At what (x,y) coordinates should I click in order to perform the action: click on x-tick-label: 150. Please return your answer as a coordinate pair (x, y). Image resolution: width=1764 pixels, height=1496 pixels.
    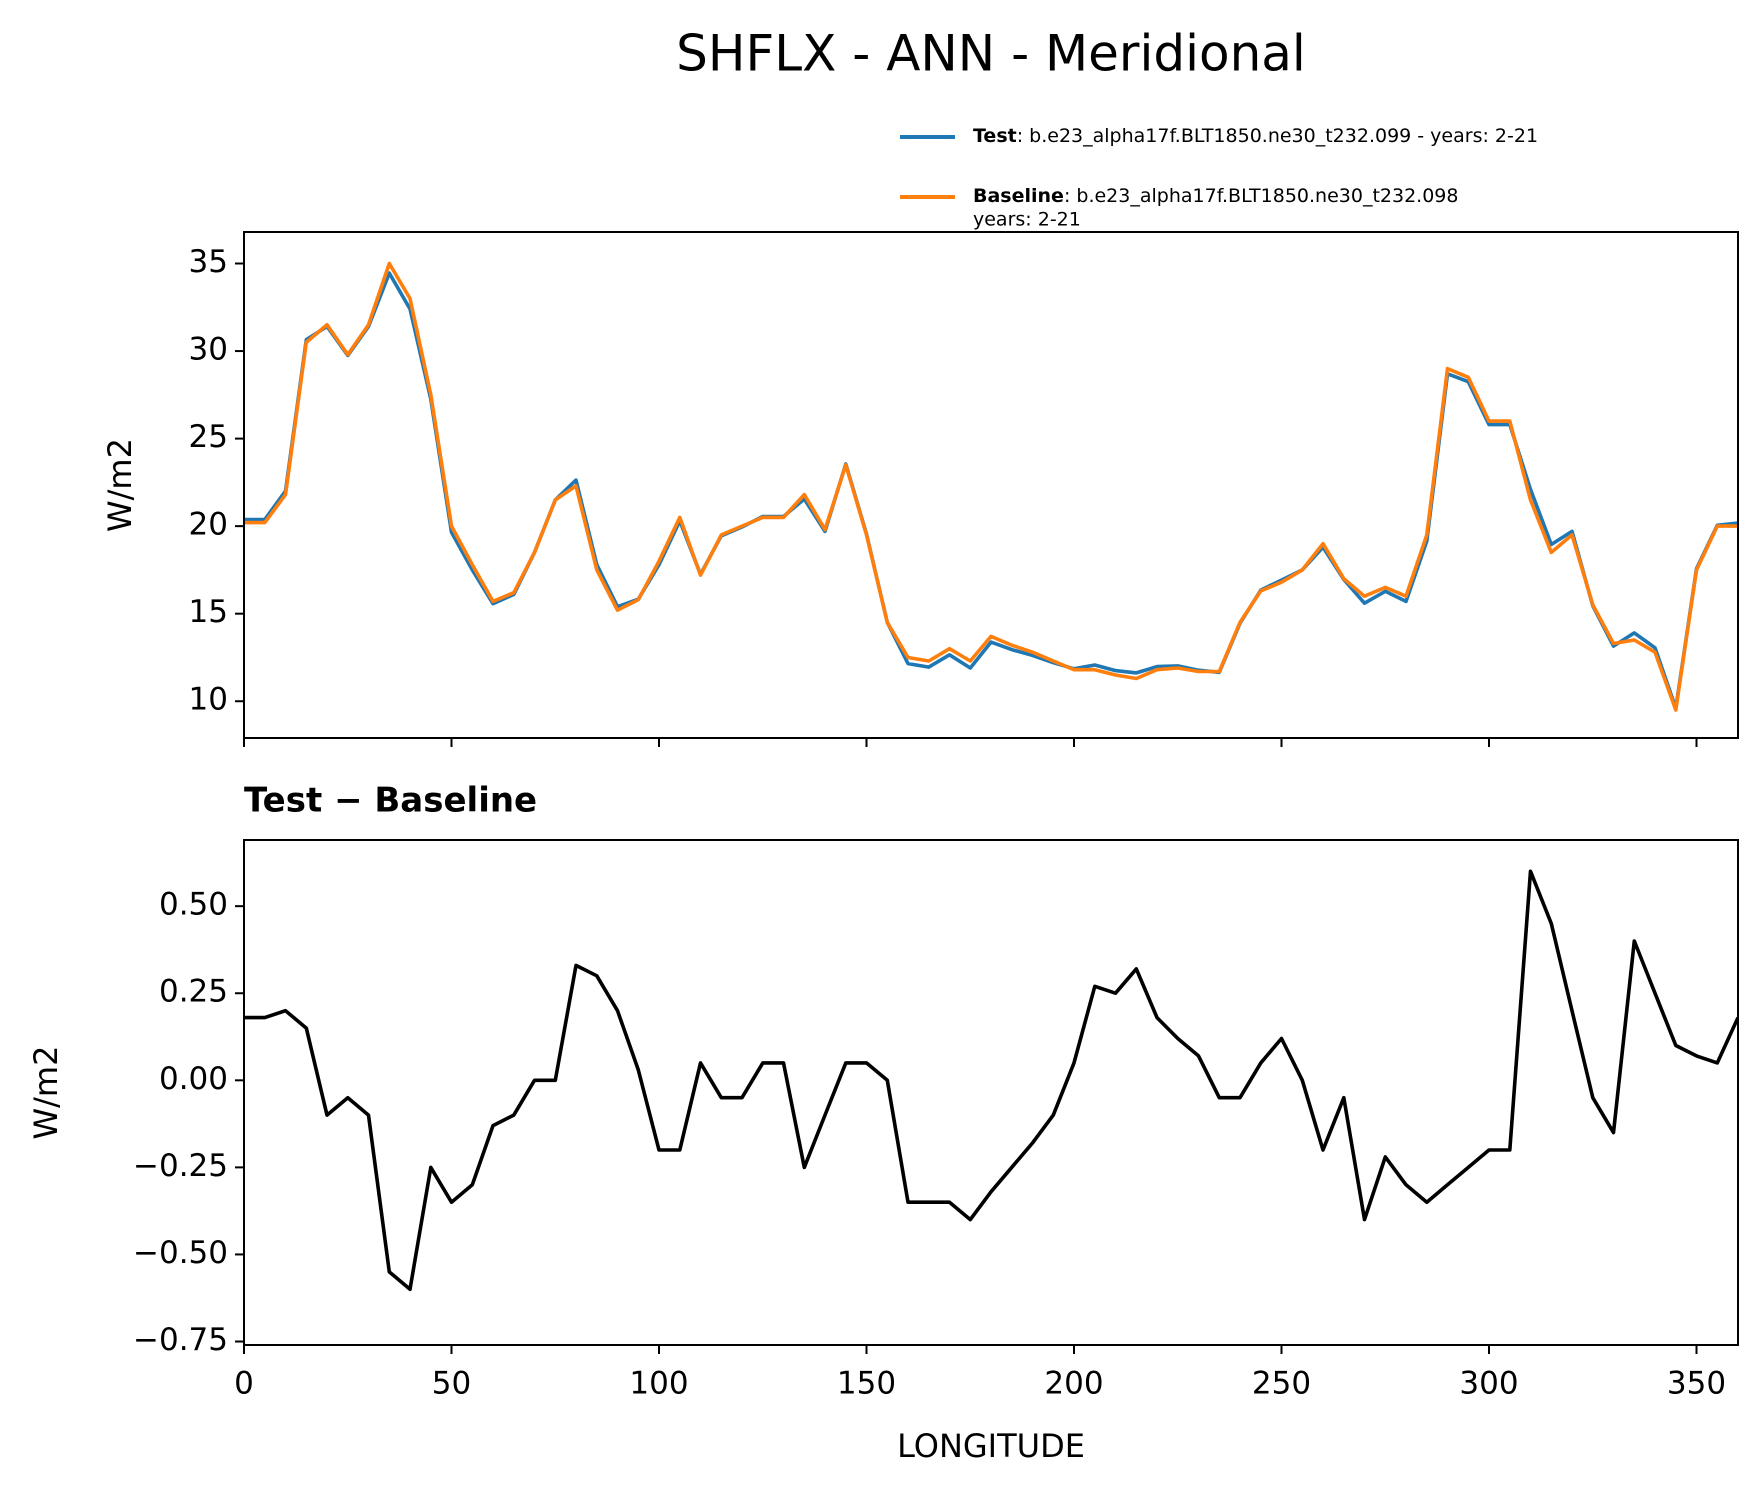
    Looking at the image, I should click on (866, 1384).